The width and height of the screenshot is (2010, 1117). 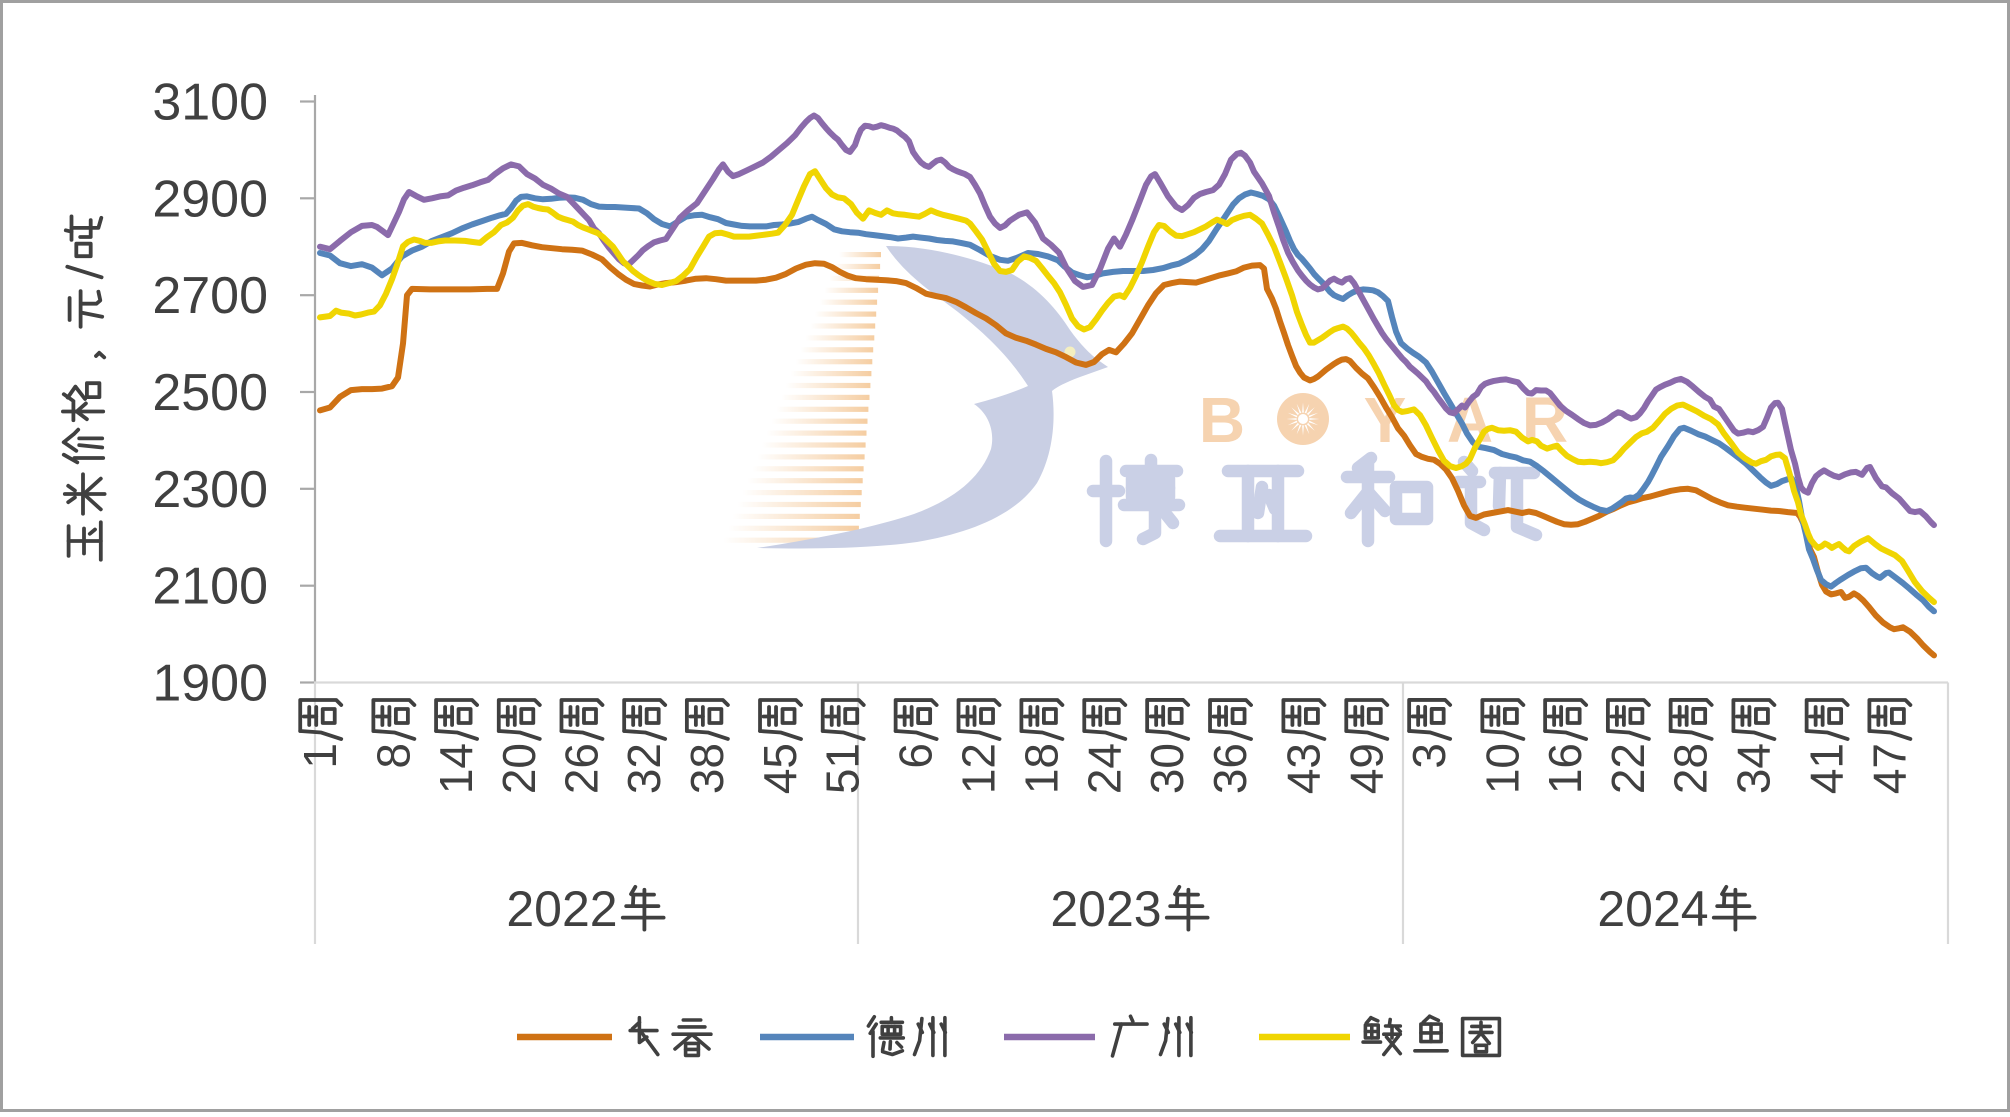 I want to click on svg-text: 45, so click(x=780, y=768).